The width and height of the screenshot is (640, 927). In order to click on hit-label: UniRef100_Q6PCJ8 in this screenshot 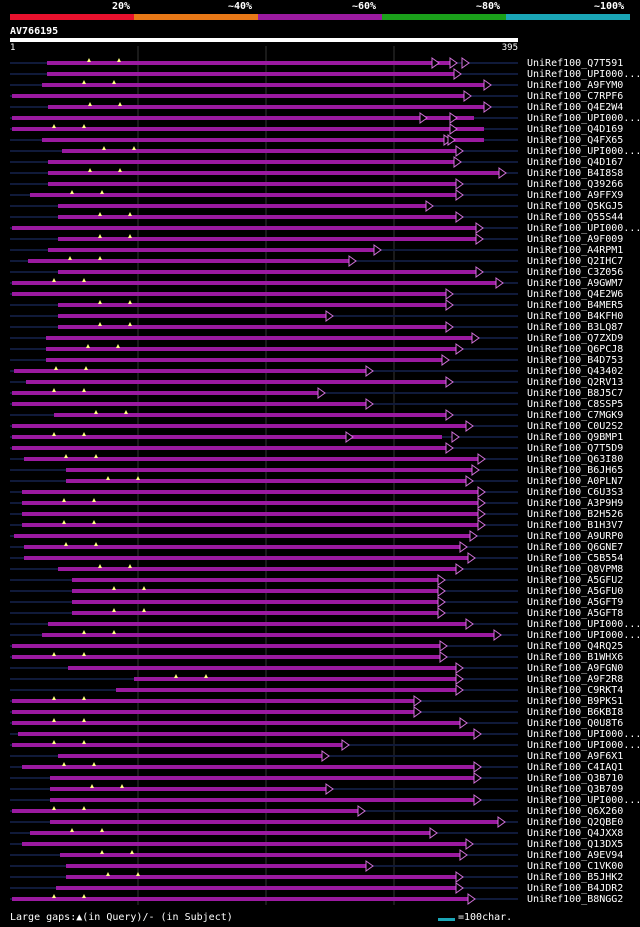, I will do `click(575, 349)`.